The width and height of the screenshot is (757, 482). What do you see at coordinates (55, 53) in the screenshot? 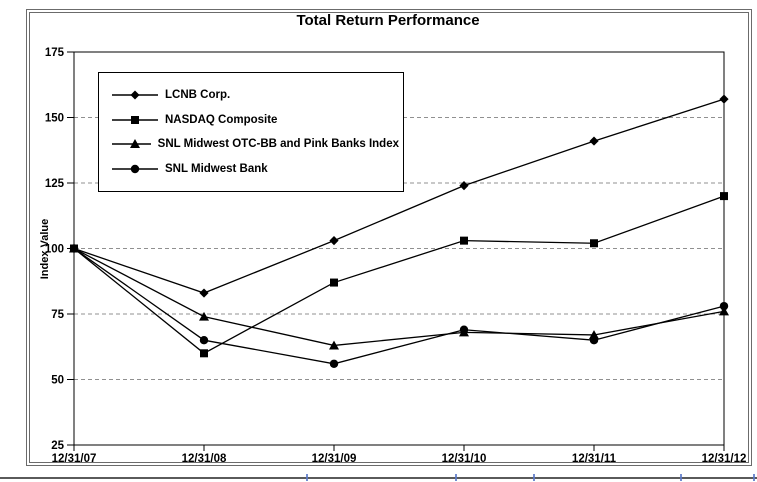
I see `y-tick-label: 175` at bounding box center [55, 53].